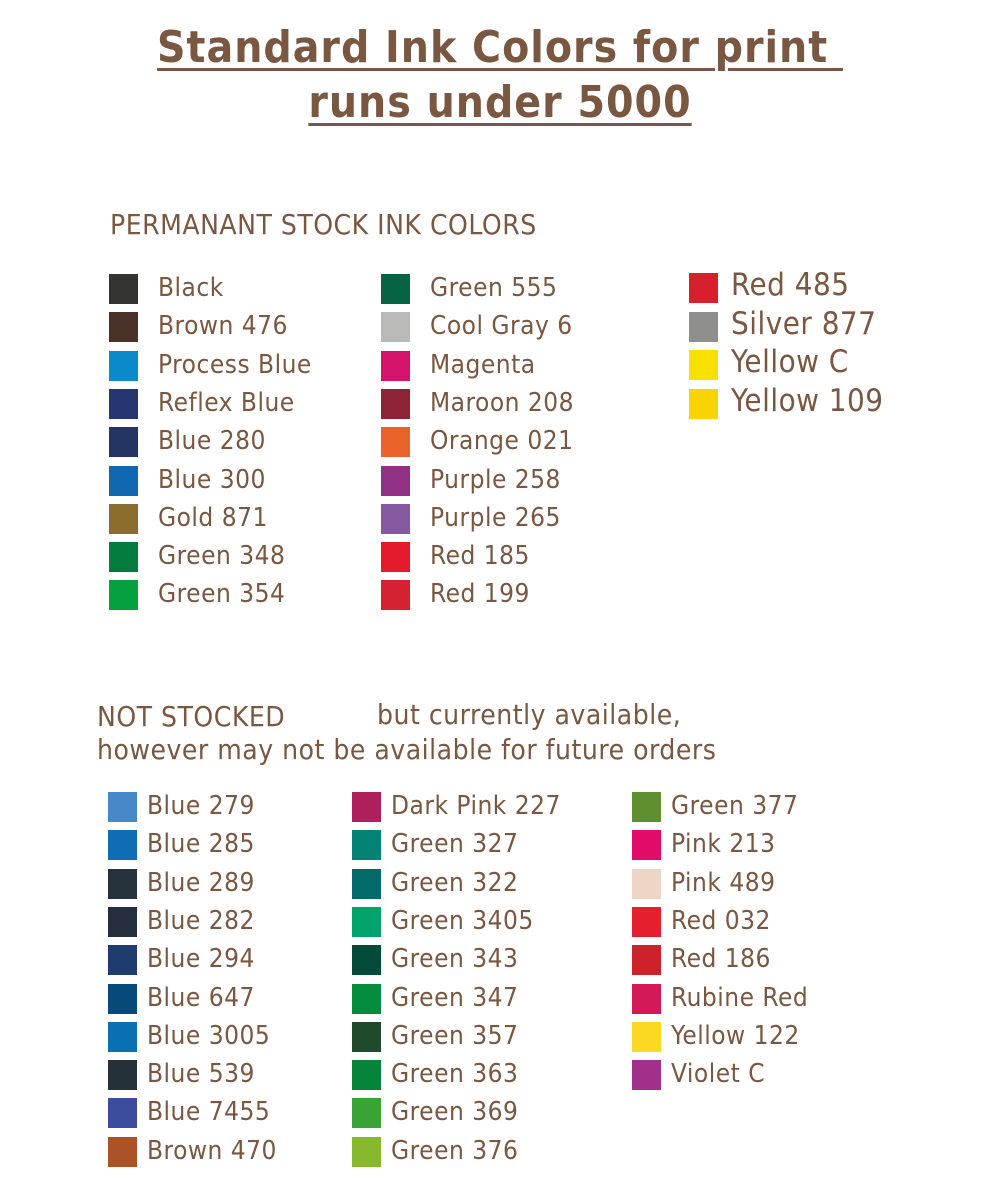 The width and height of the screenshot is (1000, 1196). Describe the element at coordinates (209, 1112) in the screenshot. I see `color-label: Blue 7455` at that location.